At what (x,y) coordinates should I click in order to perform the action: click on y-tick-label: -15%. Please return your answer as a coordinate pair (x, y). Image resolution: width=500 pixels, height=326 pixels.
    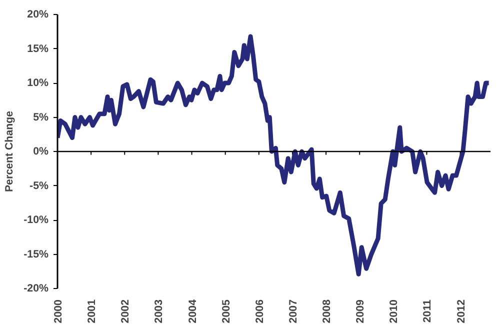
    Looking at the image, I should click on (37, 254).